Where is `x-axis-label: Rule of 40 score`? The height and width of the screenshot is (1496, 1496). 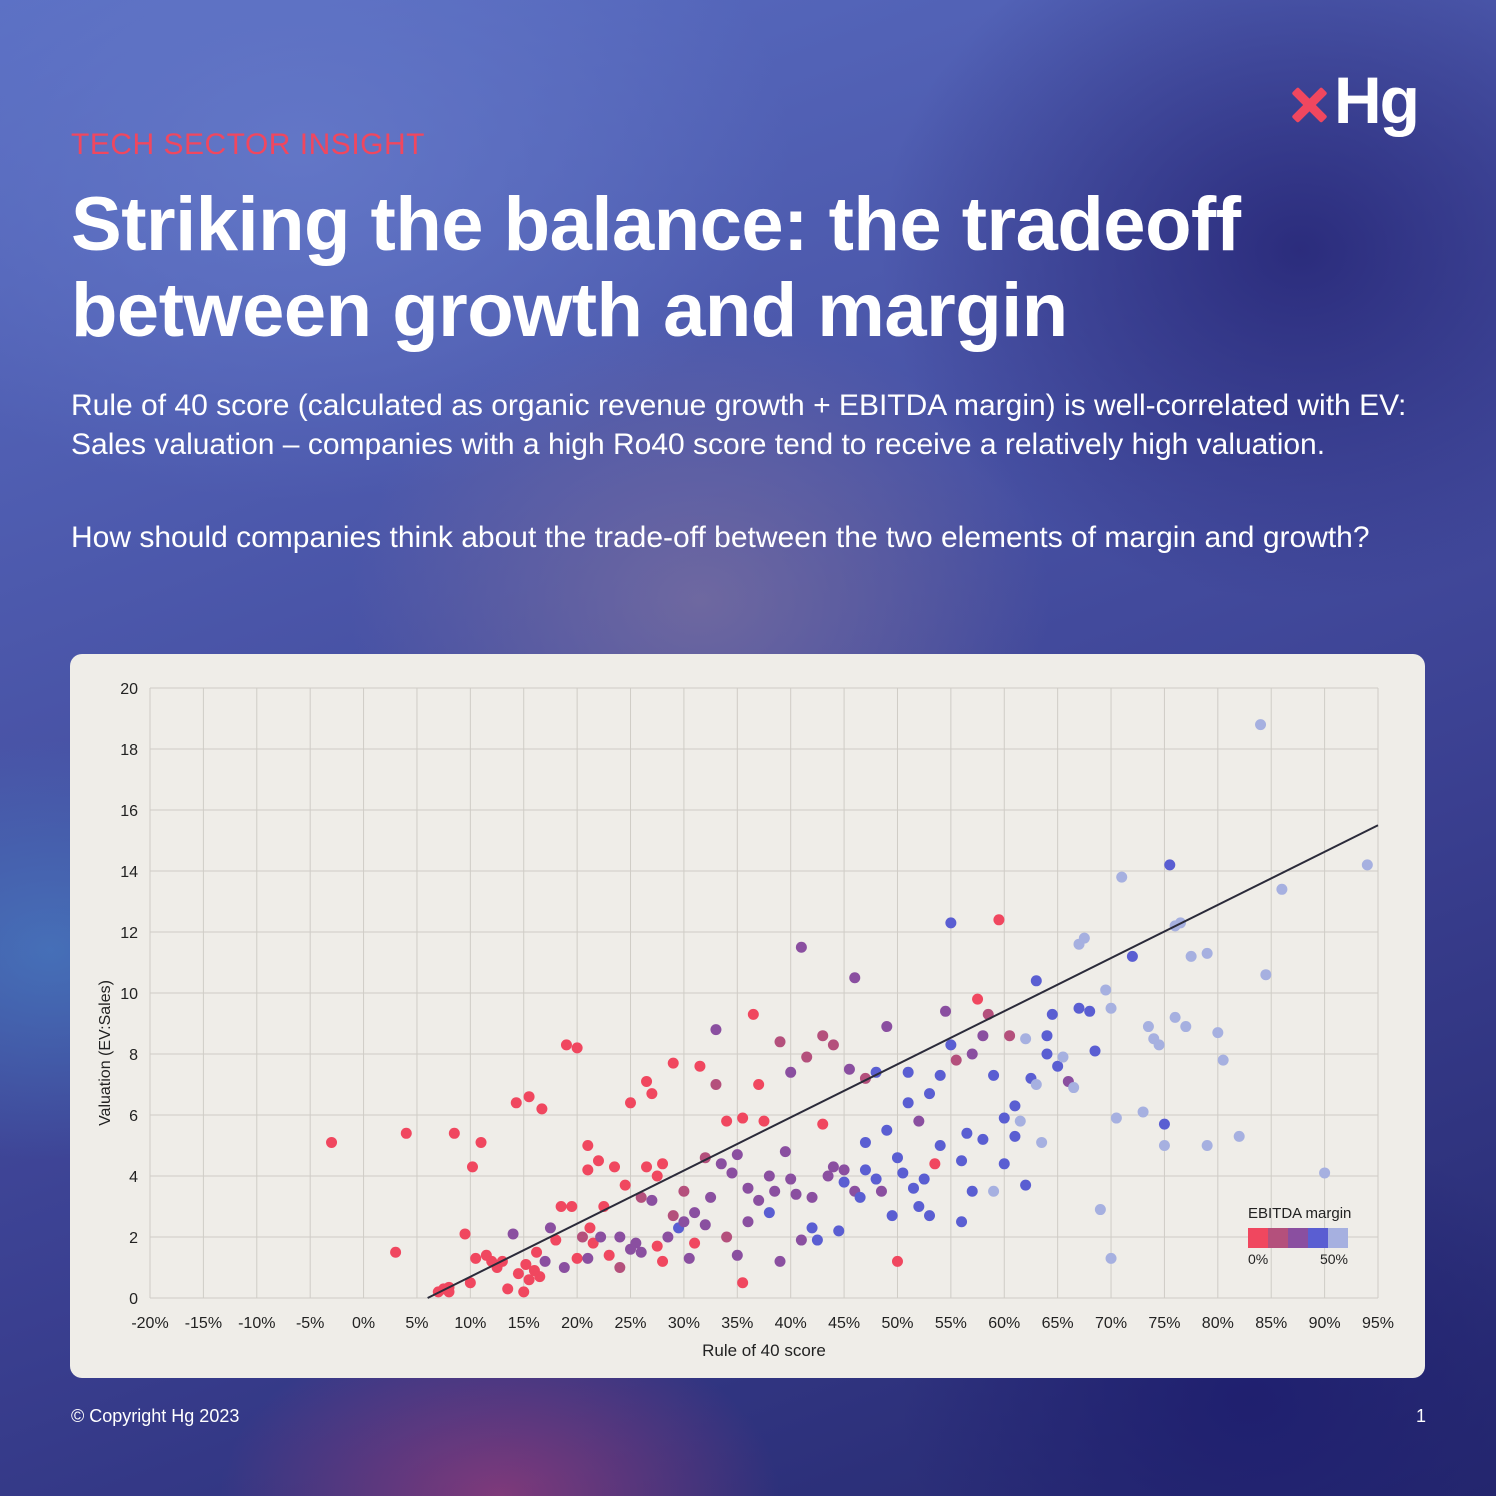
x-axis-label: Rule of 40 score is located at coordinates (764, 1350).